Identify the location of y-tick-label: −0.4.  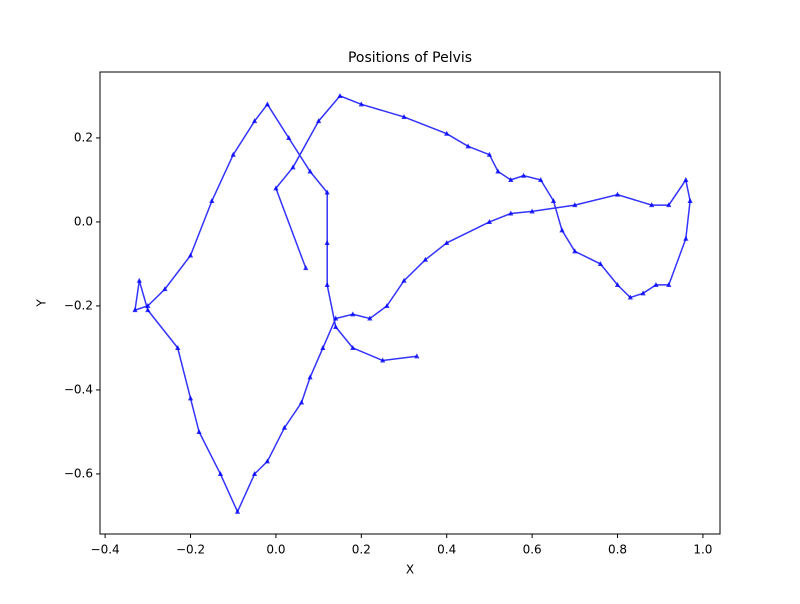
(78, 389).